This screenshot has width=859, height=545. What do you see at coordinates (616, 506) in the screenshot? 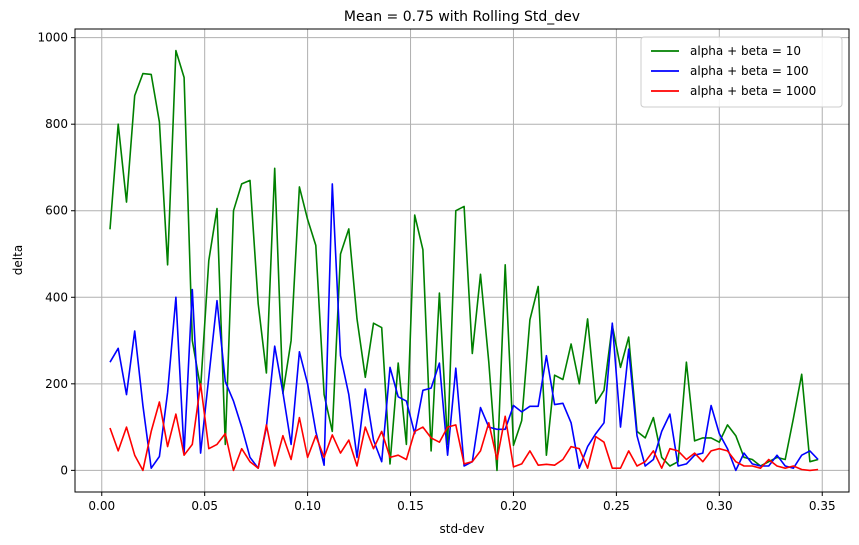
I see `x-tick-label: 0.25` at bounding box center [616, 506].